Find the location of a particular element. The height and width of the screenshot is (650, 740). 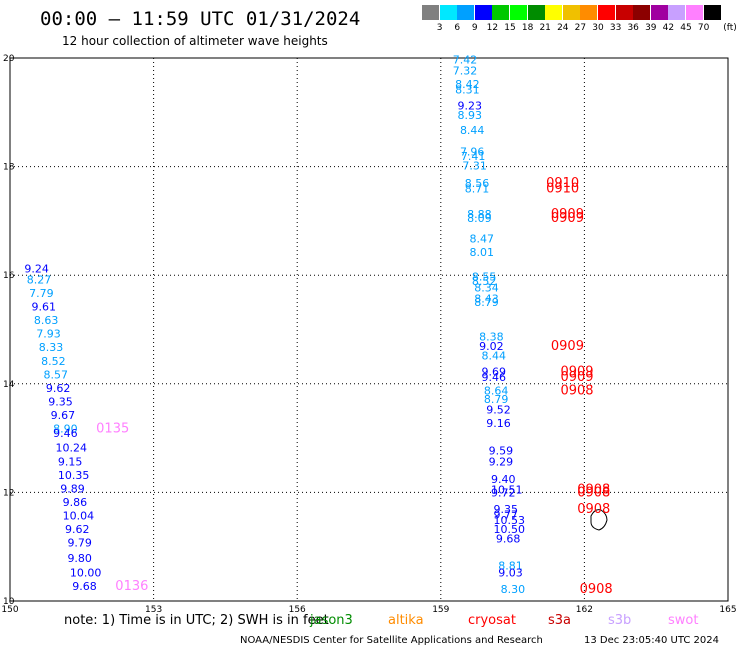

wave-height-label: 8.42 is located at coordinates (467, 84).